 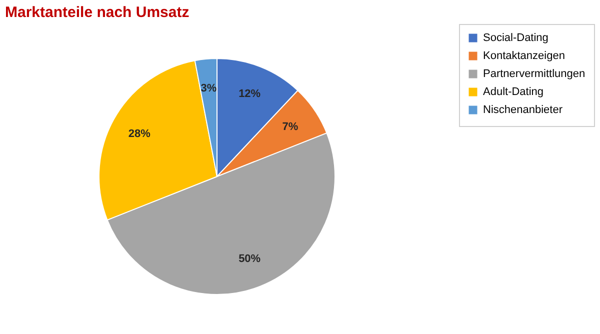 I want to click on legend-label: Social-Dating, so click(x=515, y=38).